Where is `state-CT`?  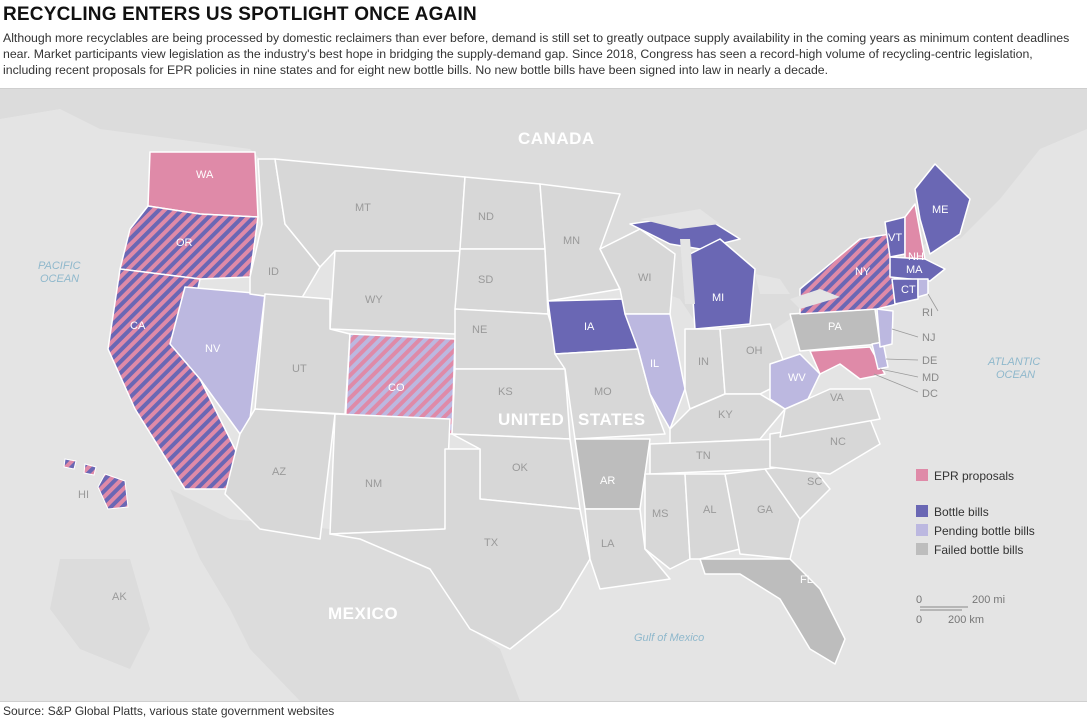 state-CT is located at coordinates (905, 291).